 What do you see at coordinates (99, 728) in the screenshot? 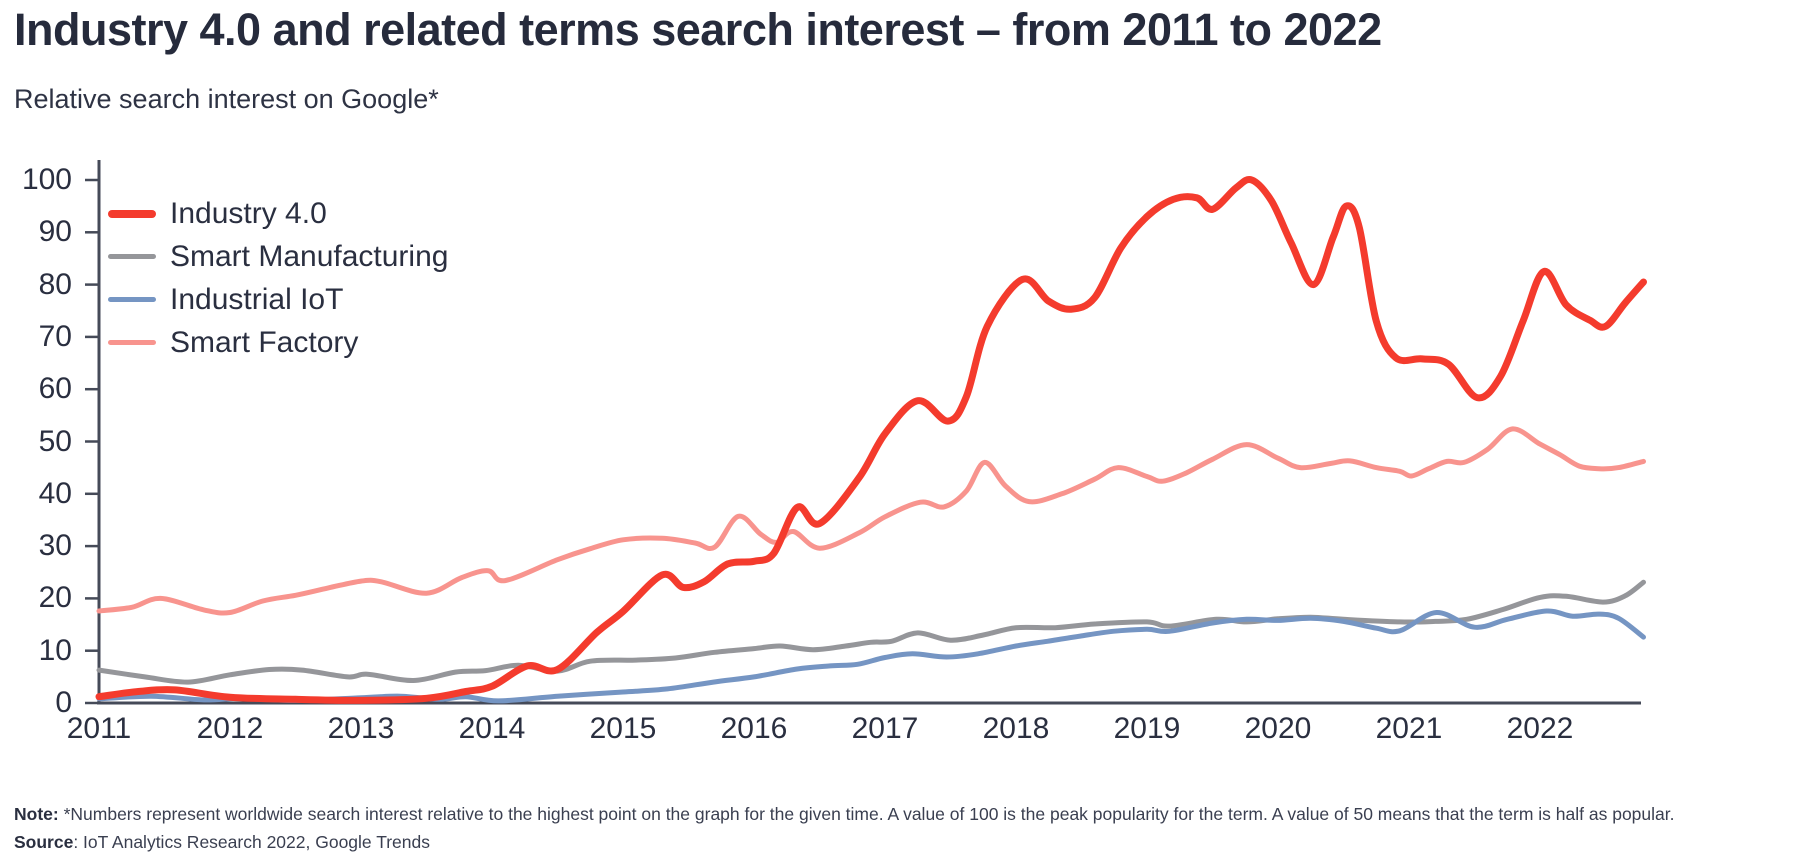
I see `x-tick-label: 2011` at bounding box center [99, 728].